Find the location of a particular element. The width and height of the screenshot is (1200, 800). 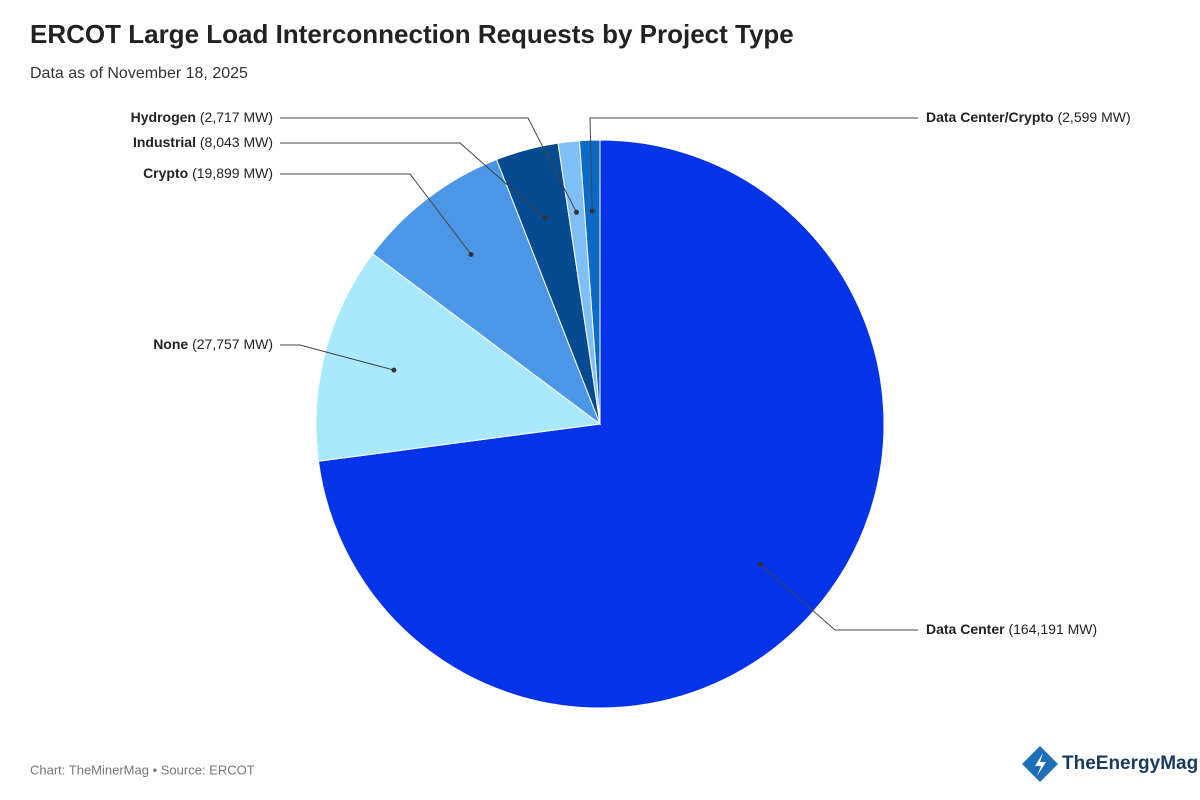

slice-value: (164,191 MW) is located at coordinates (1052, 629).